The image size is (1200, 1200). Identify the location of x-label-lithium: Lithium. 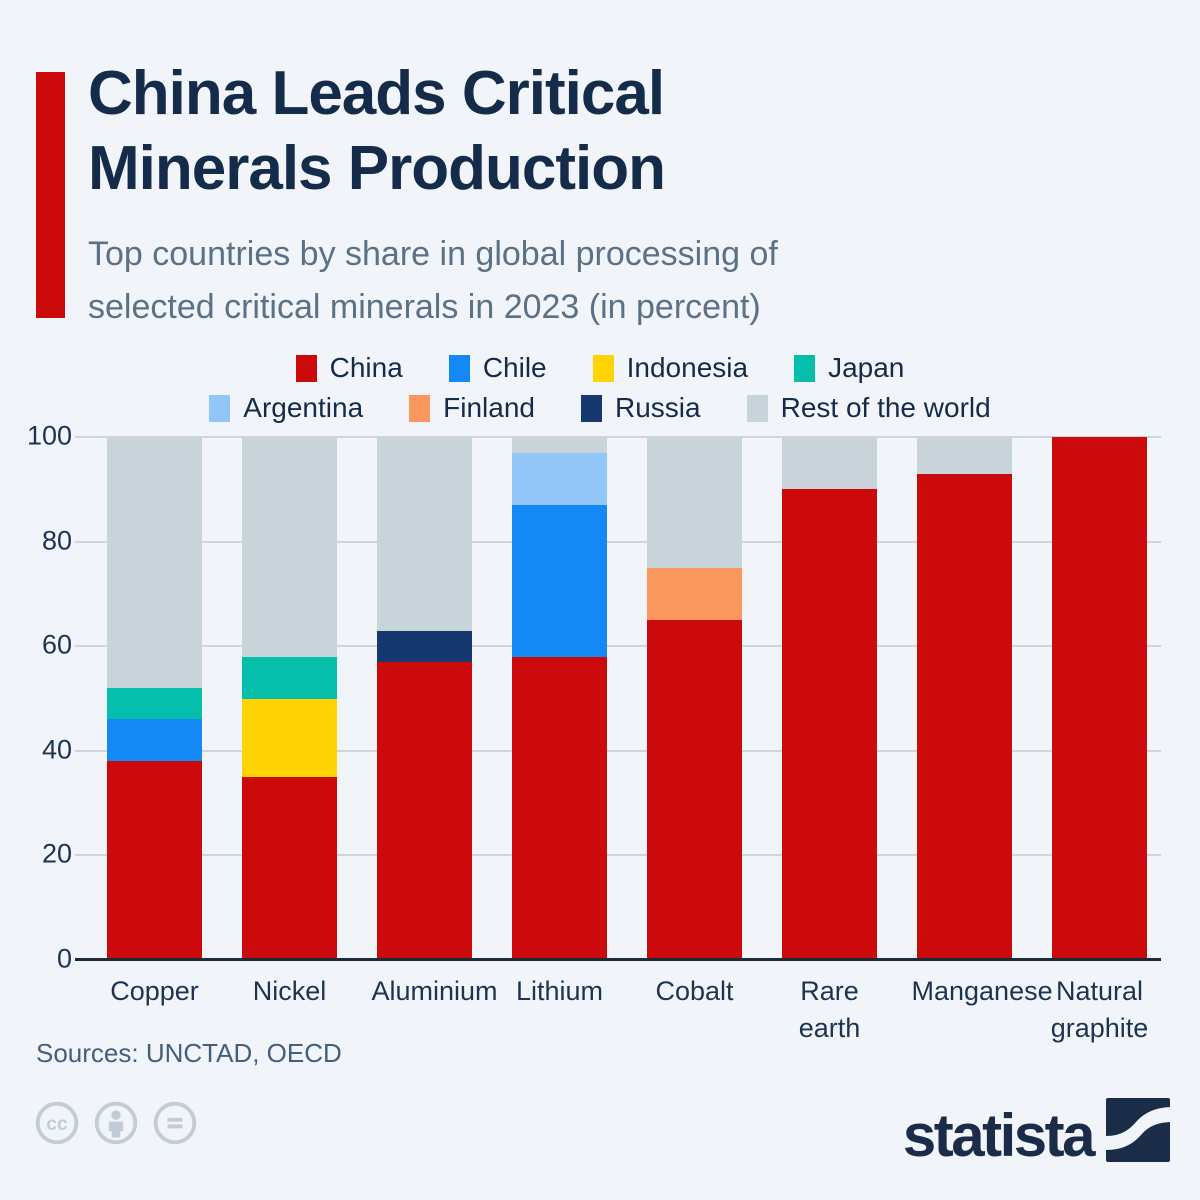
(559, 991).